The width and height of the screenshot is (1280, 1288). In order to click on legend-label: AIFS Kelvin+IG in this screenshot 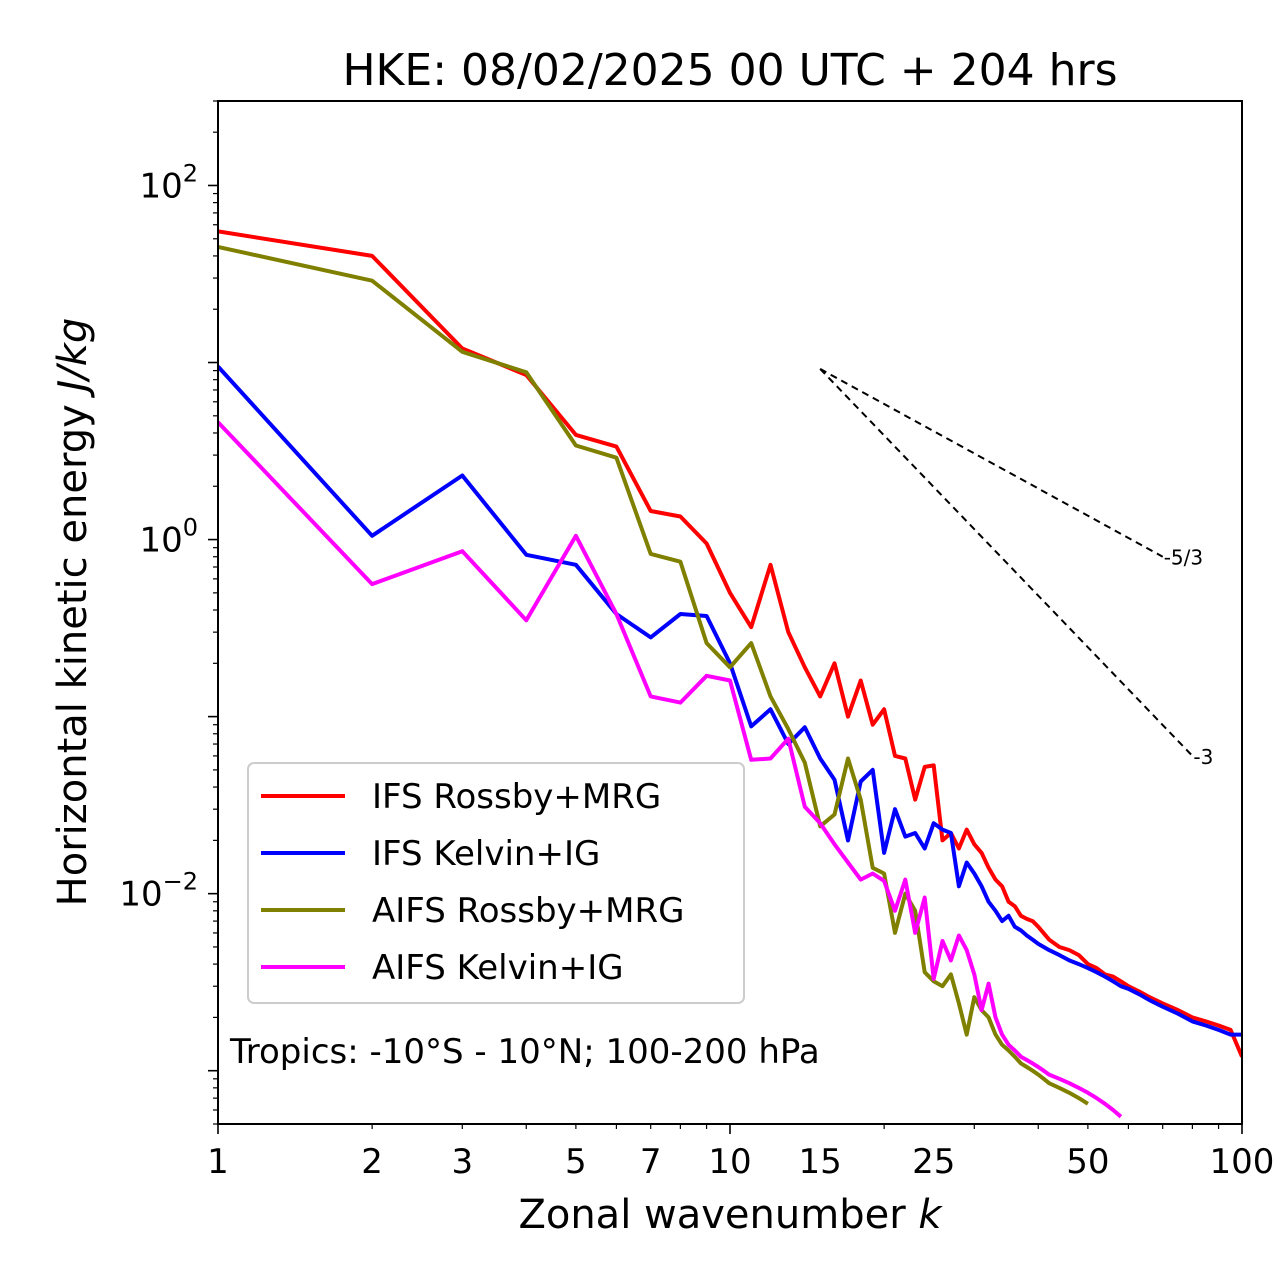, I will do `click(498, 968)`.